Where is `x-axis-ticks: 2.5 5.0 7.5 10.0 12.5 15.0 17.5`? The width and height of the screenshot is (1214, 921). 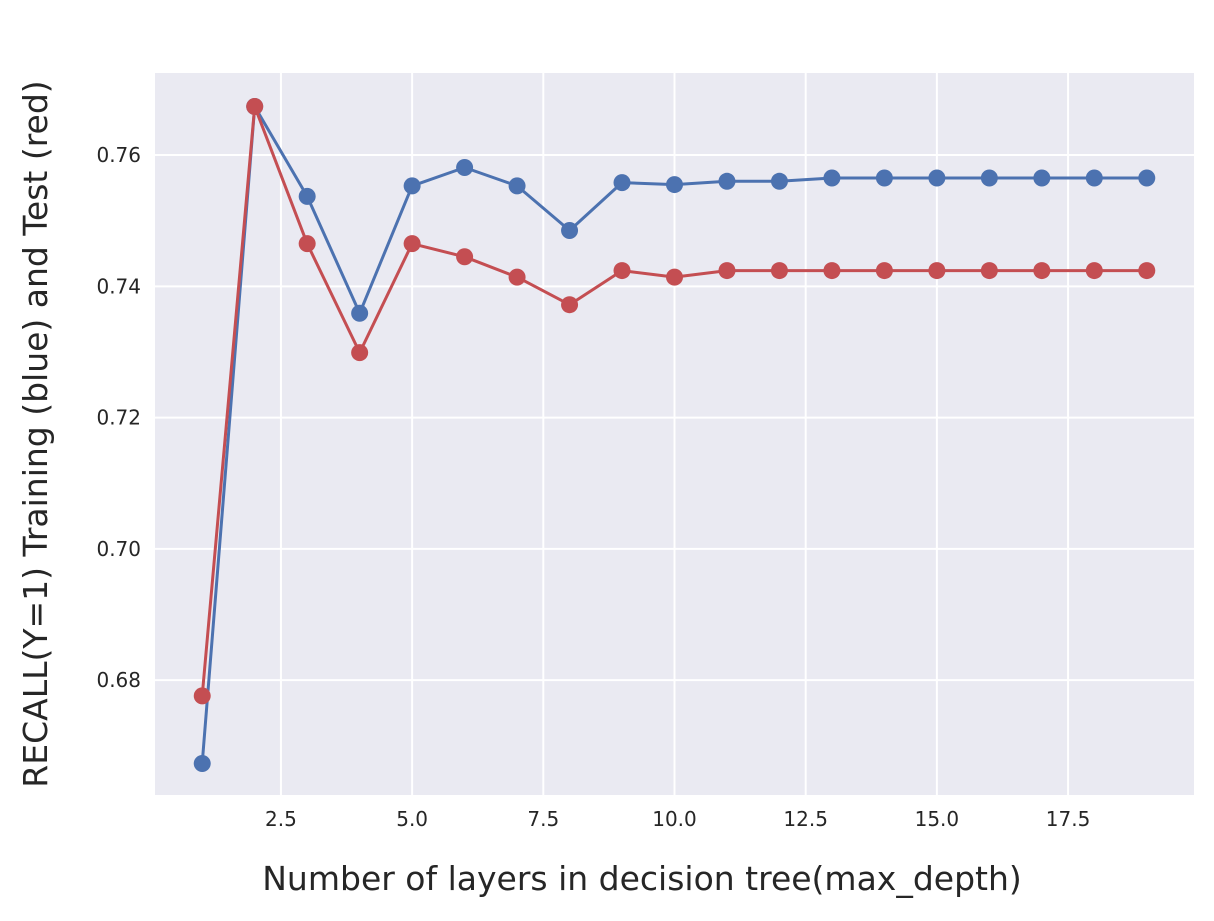 x-axis-ticks: 2.5 5.0 7.5 10.0 12.5 15.0 17.5 is located at coordinates (677, 819).